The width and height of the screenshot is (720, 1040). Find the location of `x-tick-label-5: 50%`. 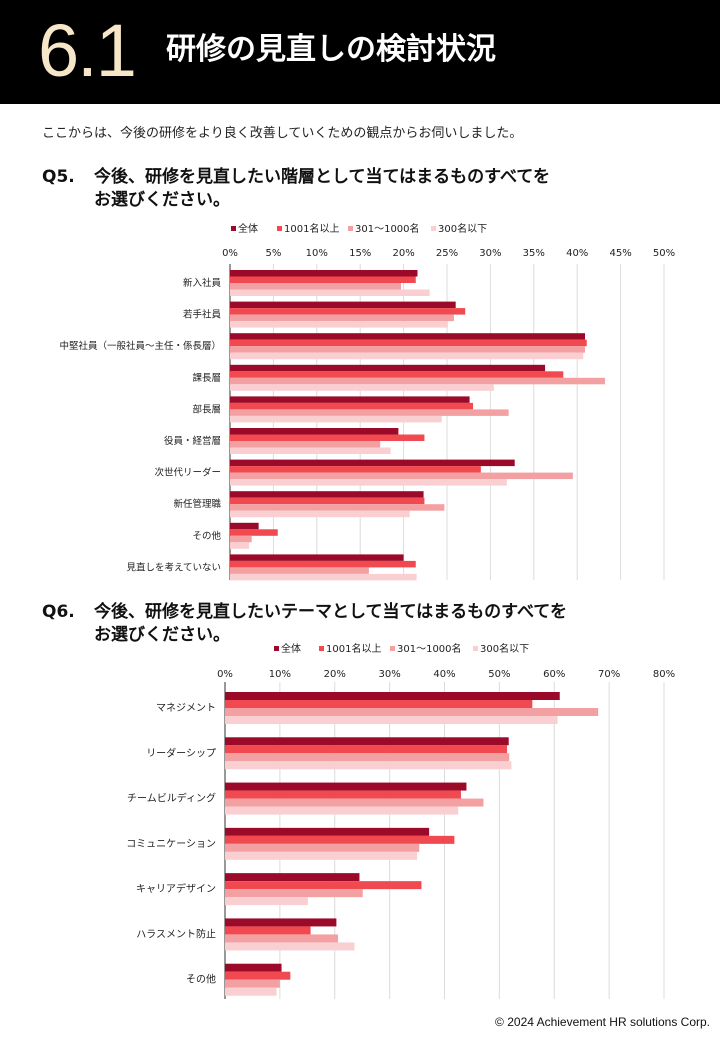

x-tick-label-5: 50% is located at coordinates (499, 674).